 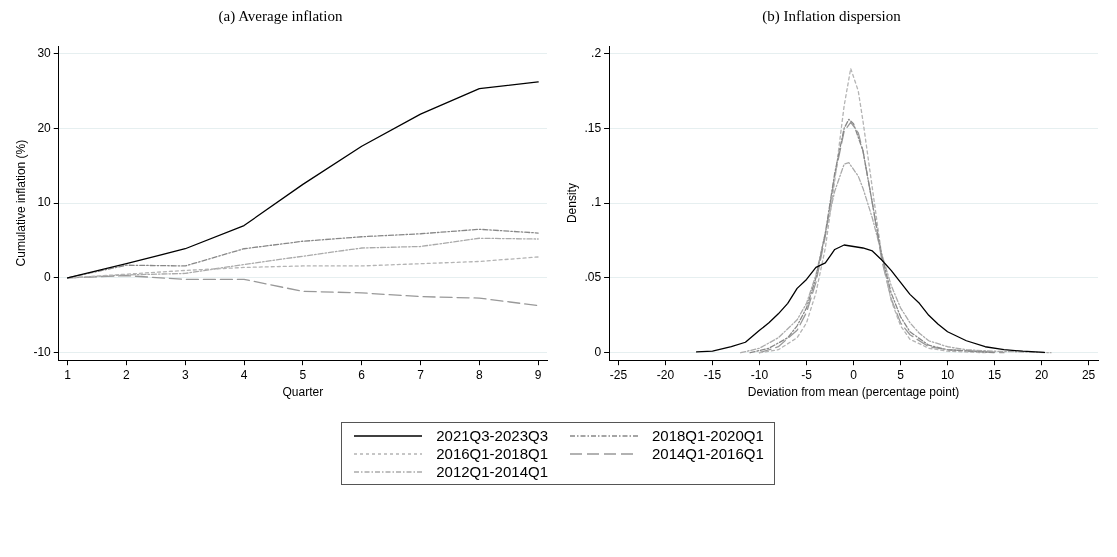 I want to click on x-tick-label: -15, so click(x=712, y=374).